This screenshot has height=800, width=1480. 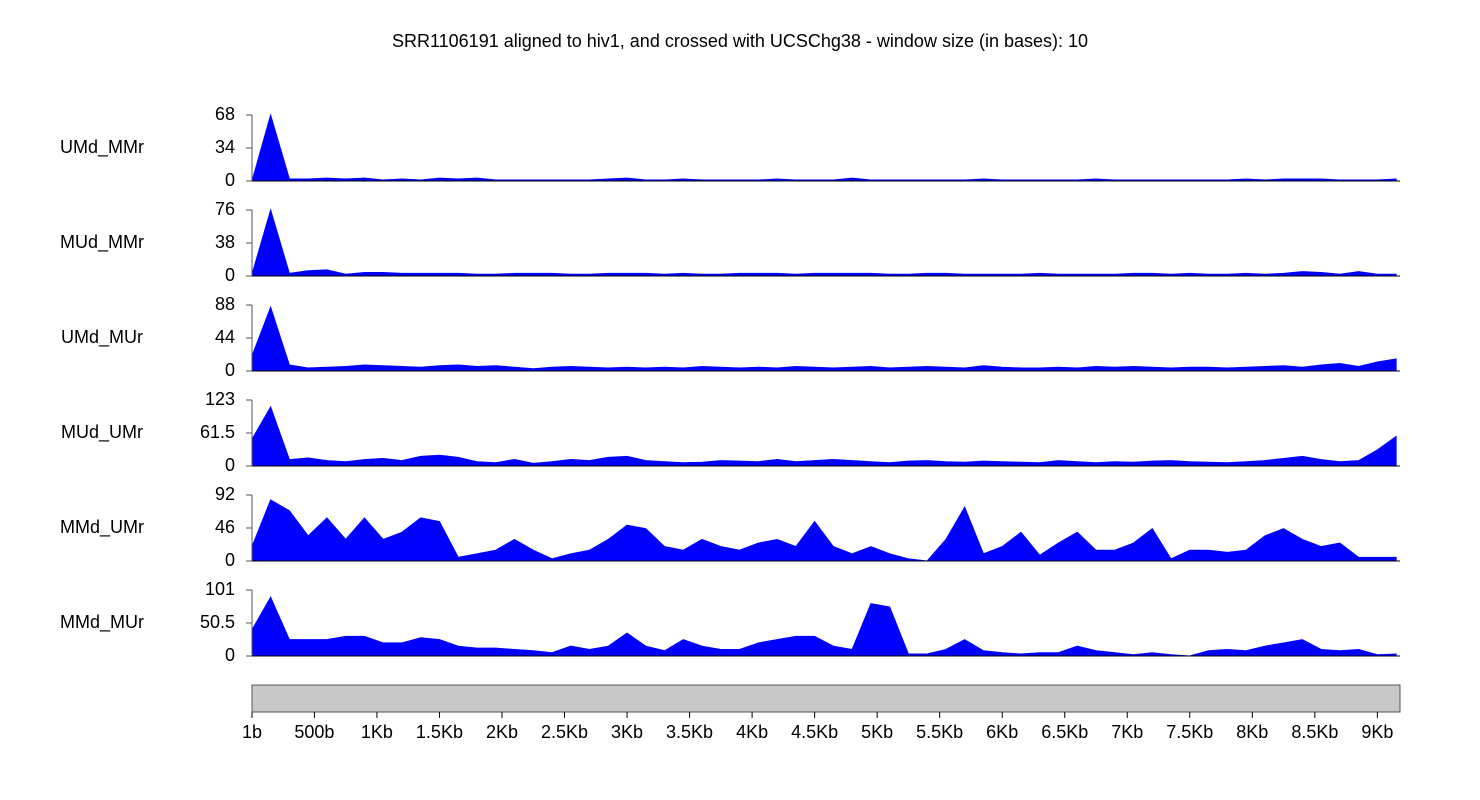 What do you see at coordinates (439, 732) in the screenshot?
I see `x-tick-label: 1.5Kb` at bounding box center [439, 732].